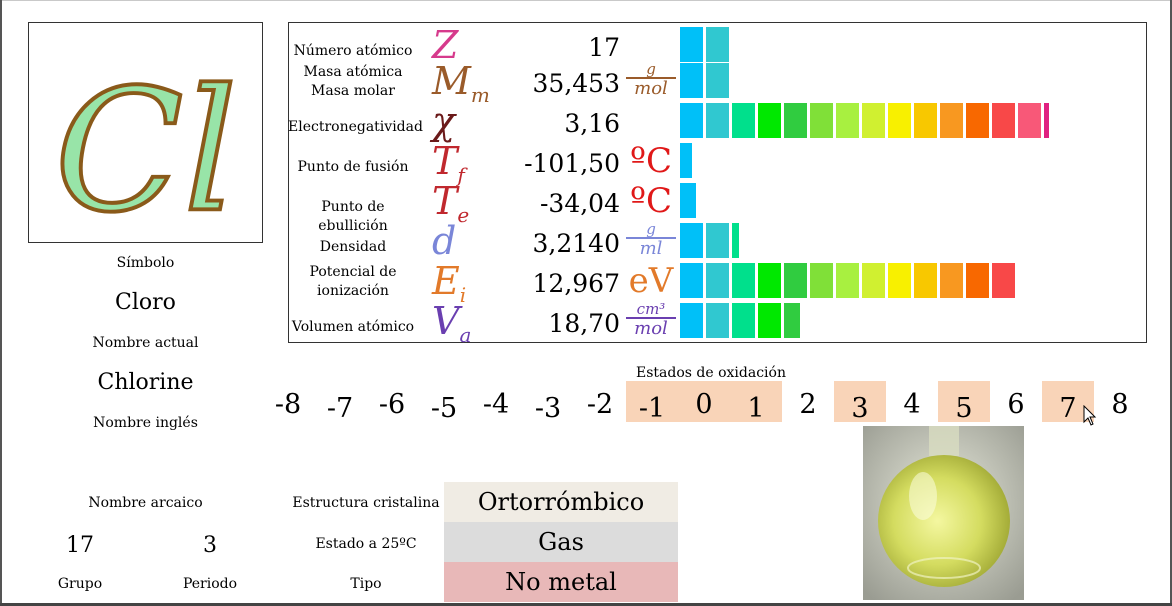  I want to click on oxidation-state: -8, so click(288, 404).